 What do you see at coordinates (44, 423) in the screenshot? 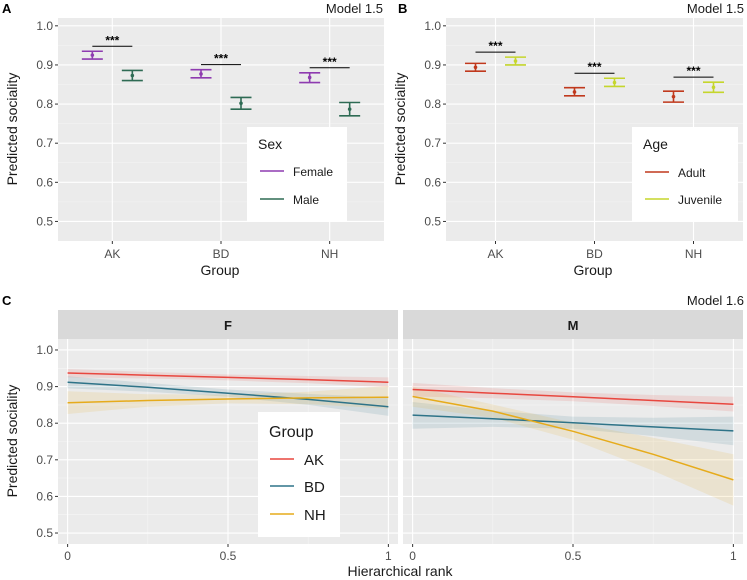
I see `facet-y-tick-label: 0.8` at bounding box center [44, 423].